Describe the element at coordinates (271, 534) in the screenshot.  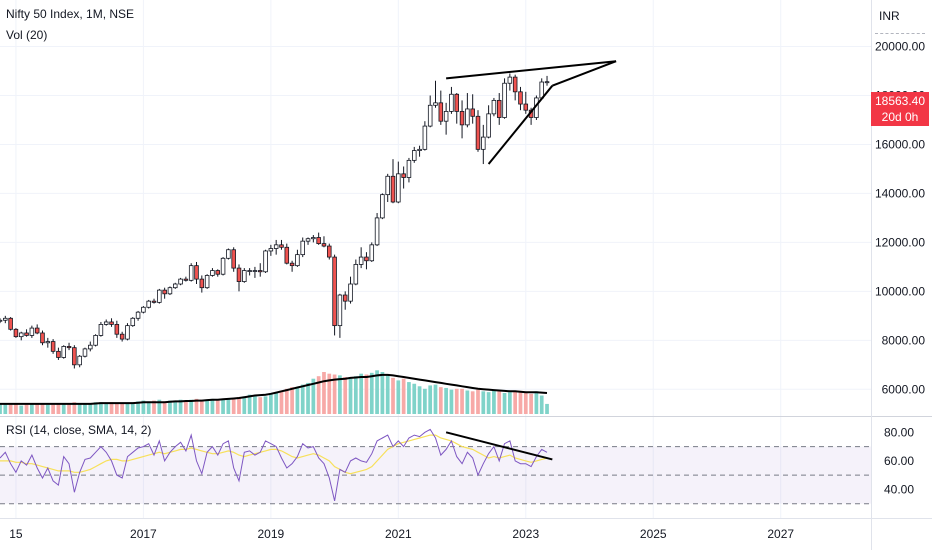
I see `time-tick-label: 2019` at that location.